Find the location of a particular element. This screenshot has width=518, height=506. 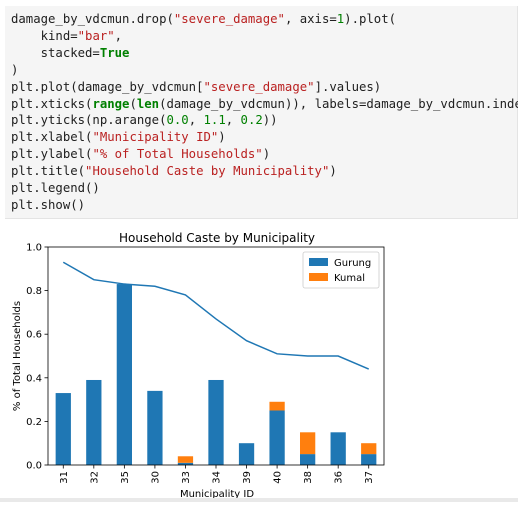

code-token: "% of Total Households" is located at coordinates (177, 154).